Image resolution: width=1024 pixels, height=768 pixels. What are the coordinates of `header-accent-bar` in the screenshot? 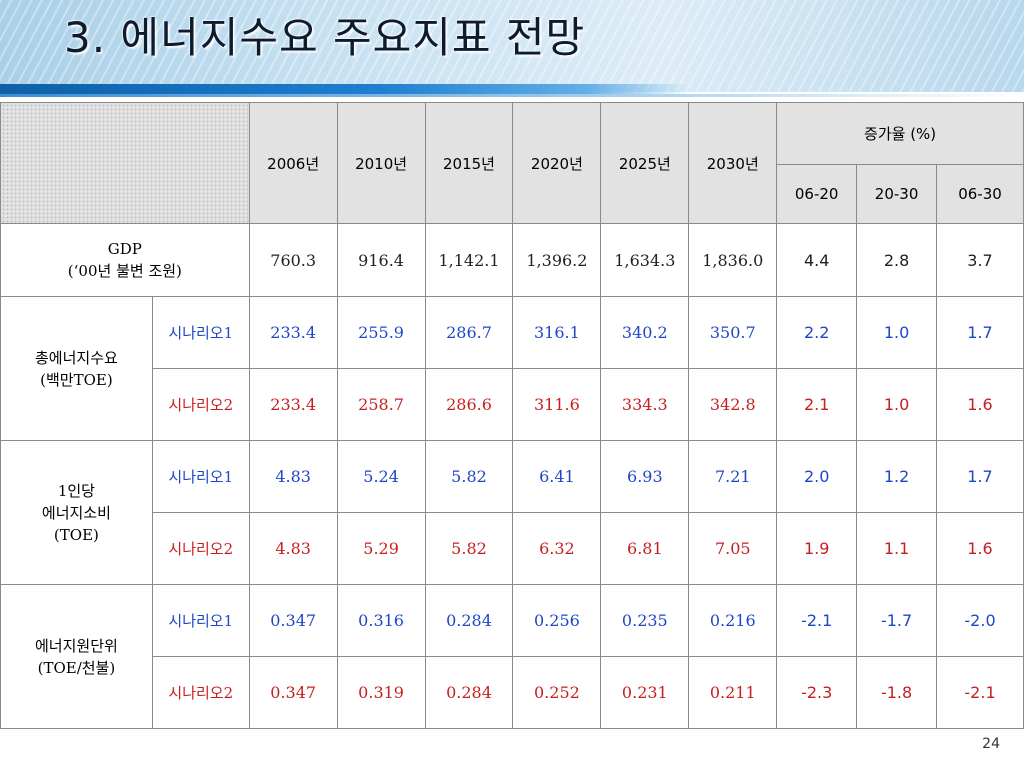 It's located at (345, 89).